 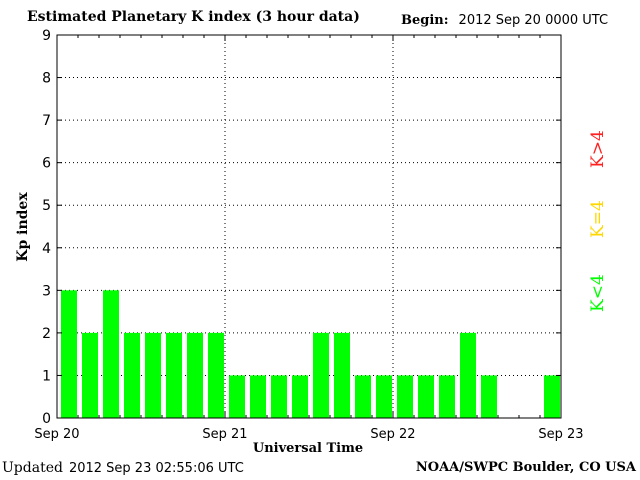 What do you see at coordinates (46, 79) in the screenshot?
I see `y-tick-label: 8` at bounding box center [46, 79].